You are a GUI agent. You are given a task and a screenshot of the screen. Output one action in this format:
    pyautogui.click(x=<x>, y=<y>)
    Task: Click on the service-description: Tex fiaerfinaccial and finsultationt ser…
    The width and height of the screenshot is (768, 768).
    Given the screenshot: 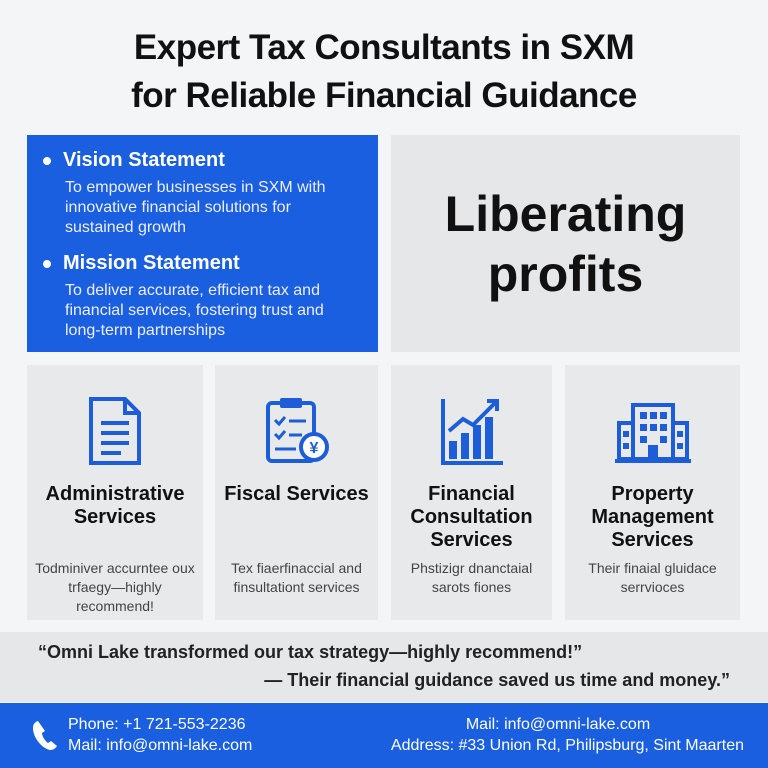 What is the action you would take?
    pyautogui.click(x=296, y=577)
    